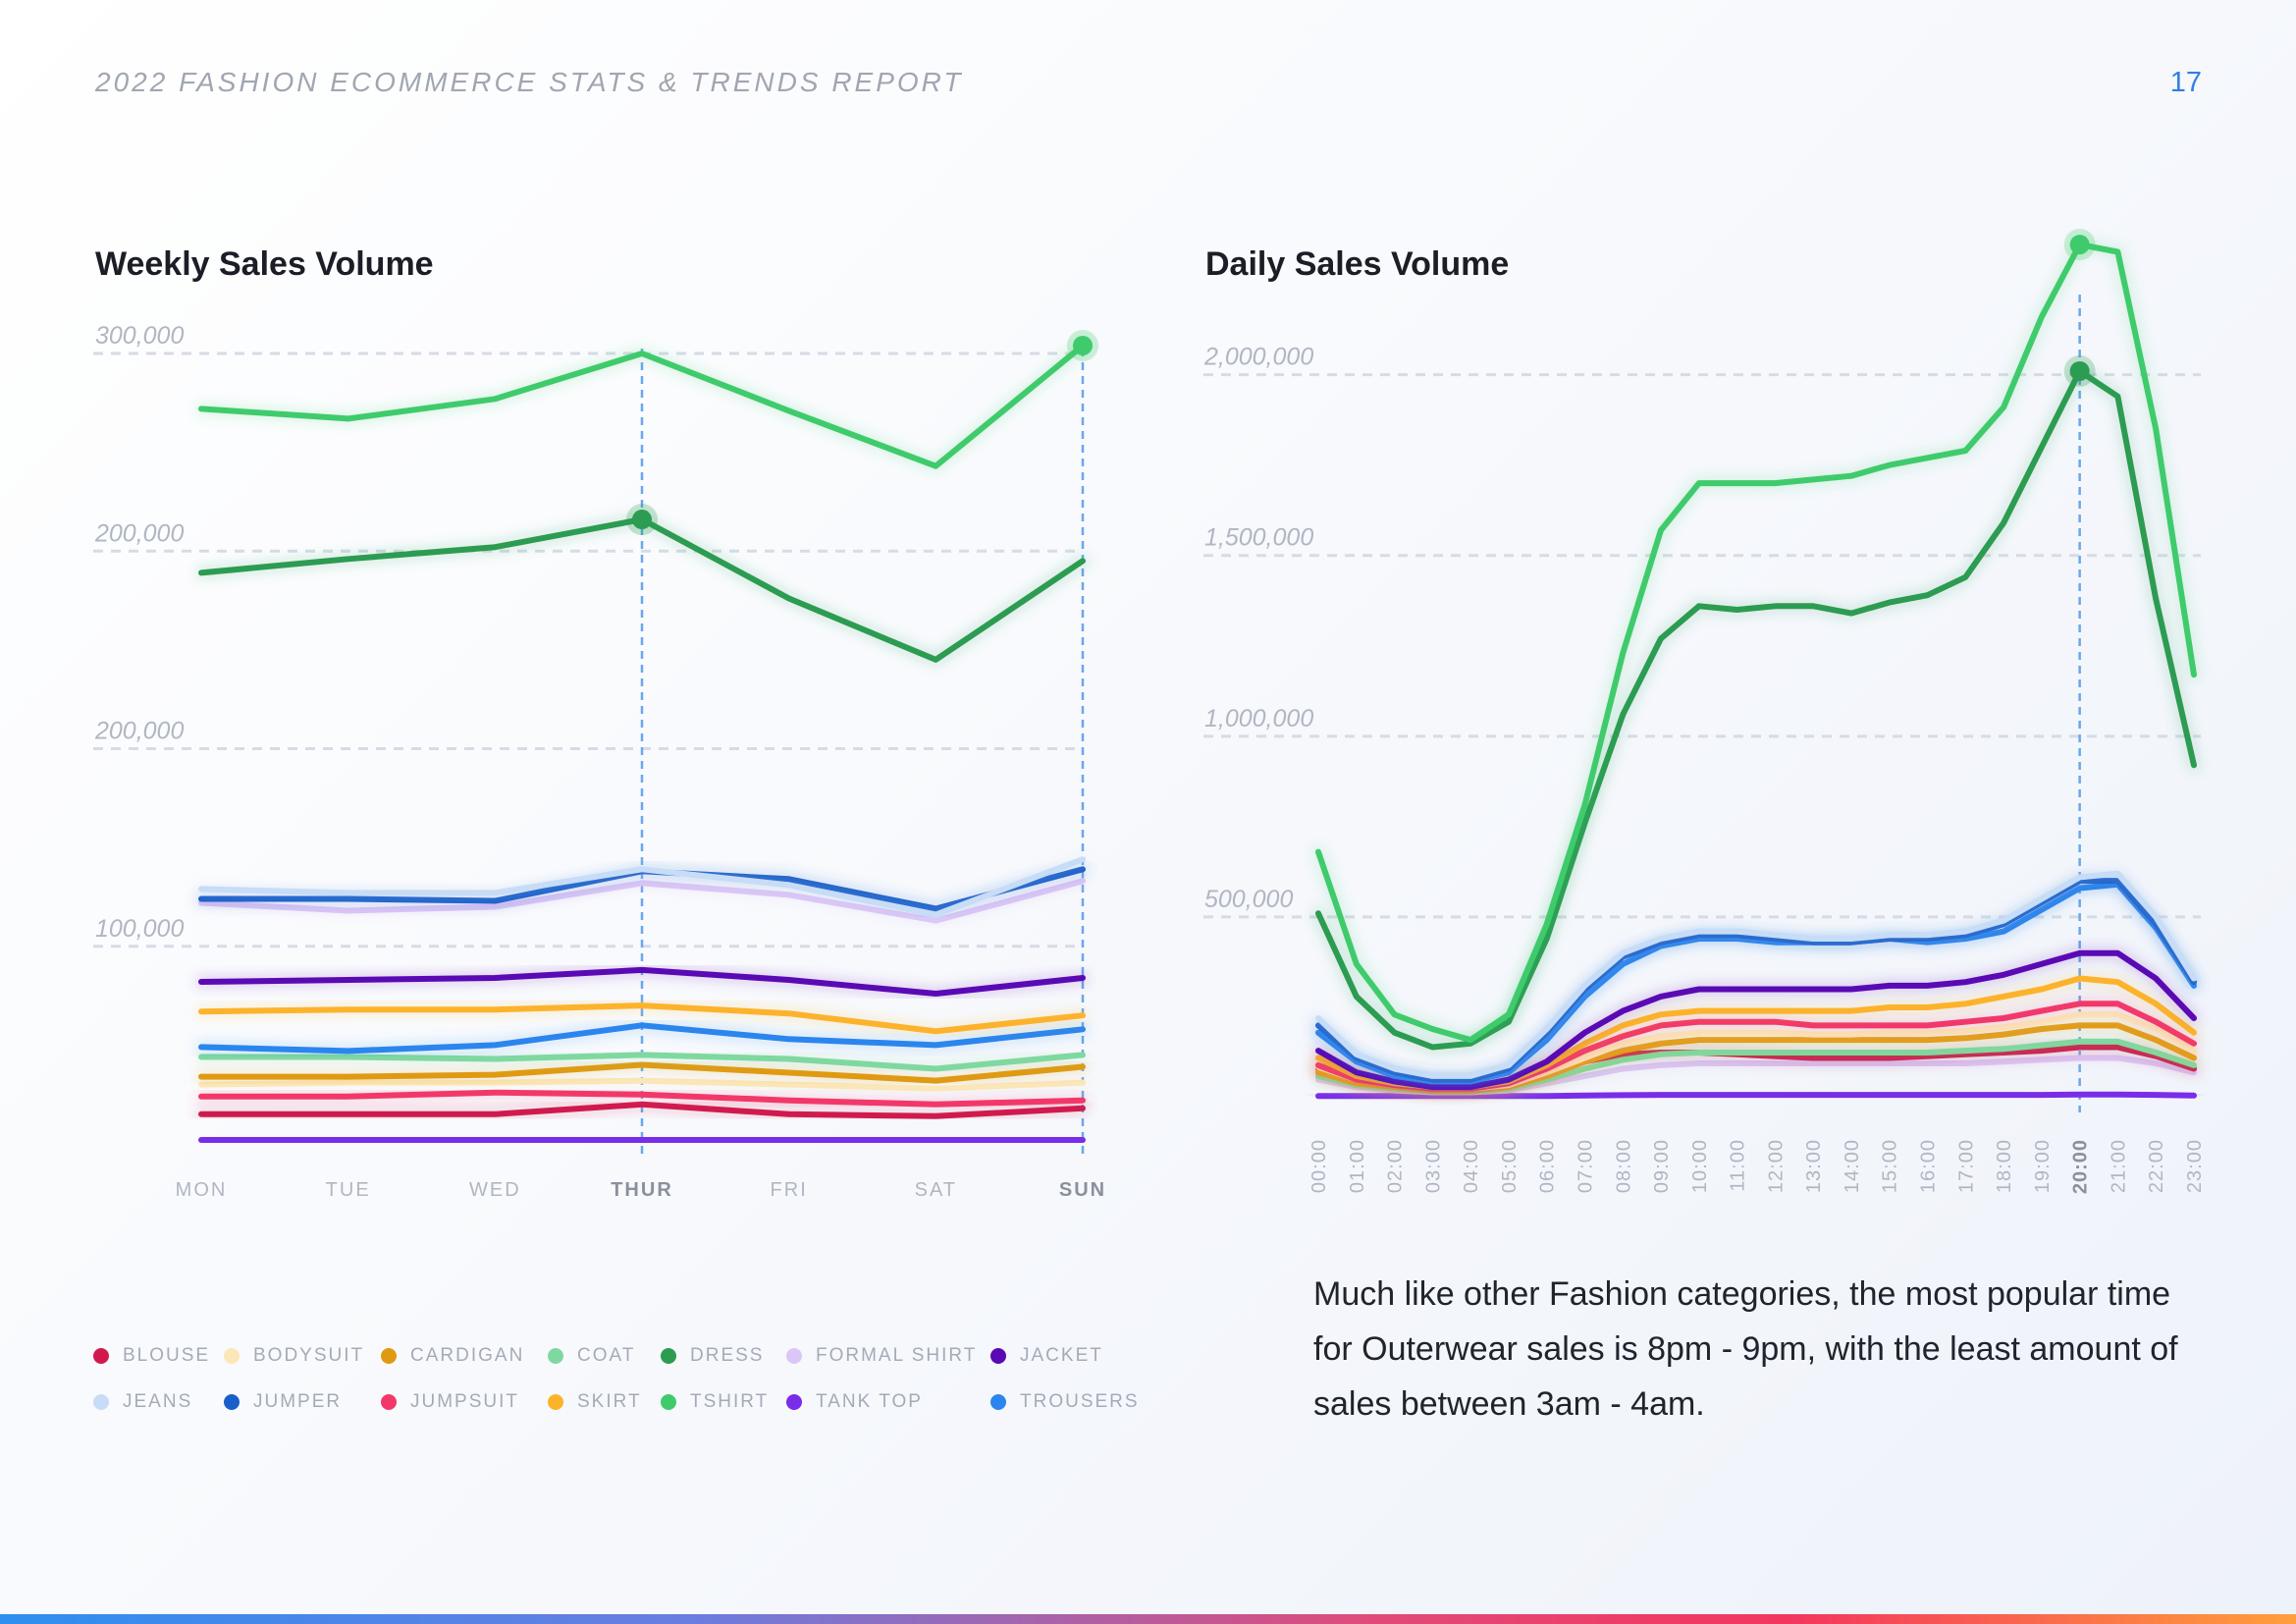  I want to click on x-tick-label: TUE, so click(348, 1190).